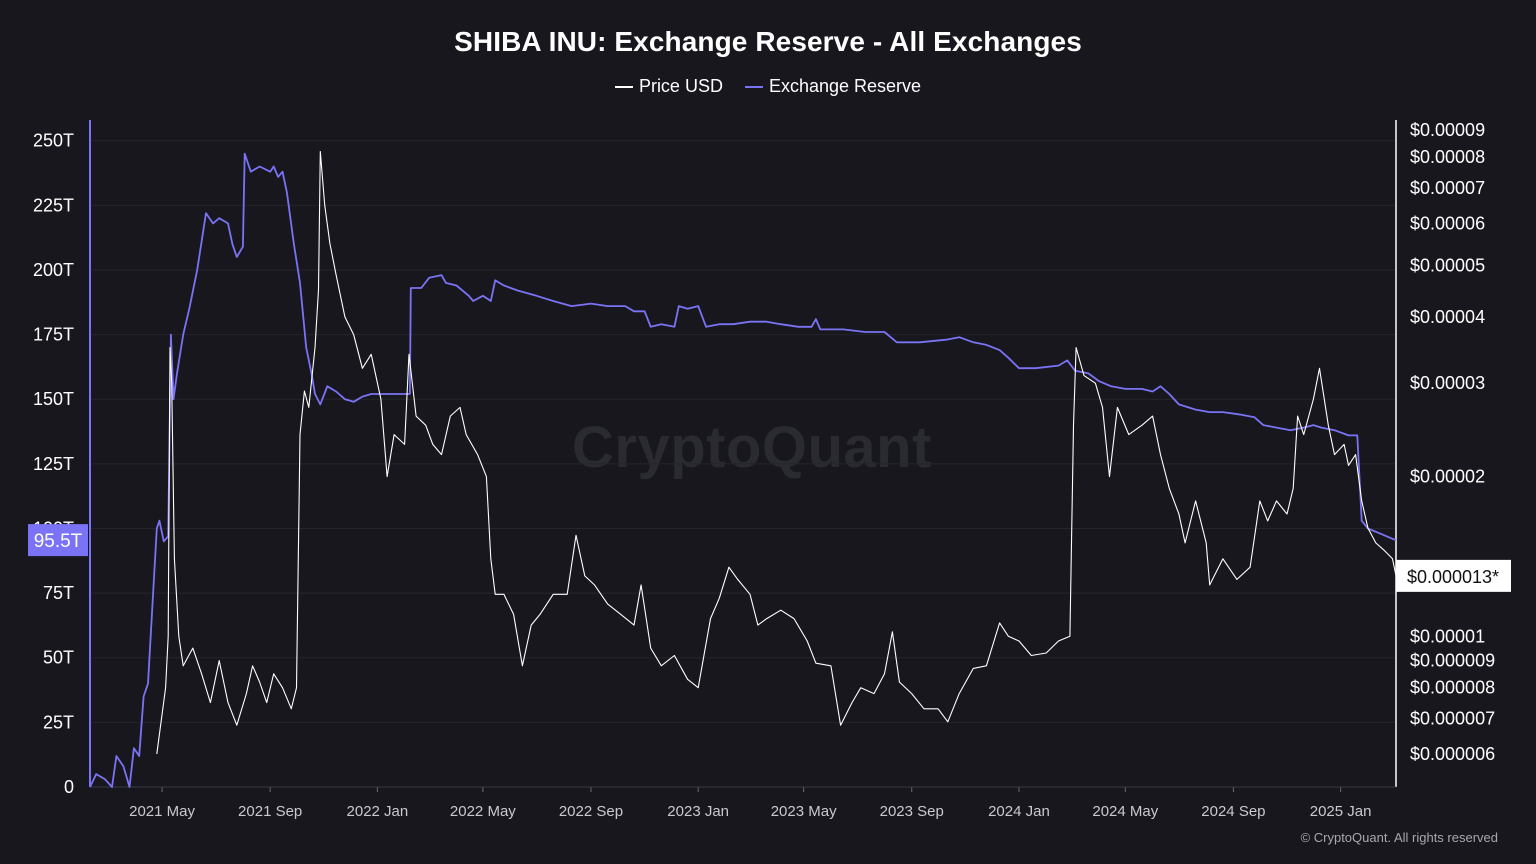 The height and width of the screenshot is (864, 1536). I want to click on y-right-tick-label-1: $0.000007, so click(1452, 719).